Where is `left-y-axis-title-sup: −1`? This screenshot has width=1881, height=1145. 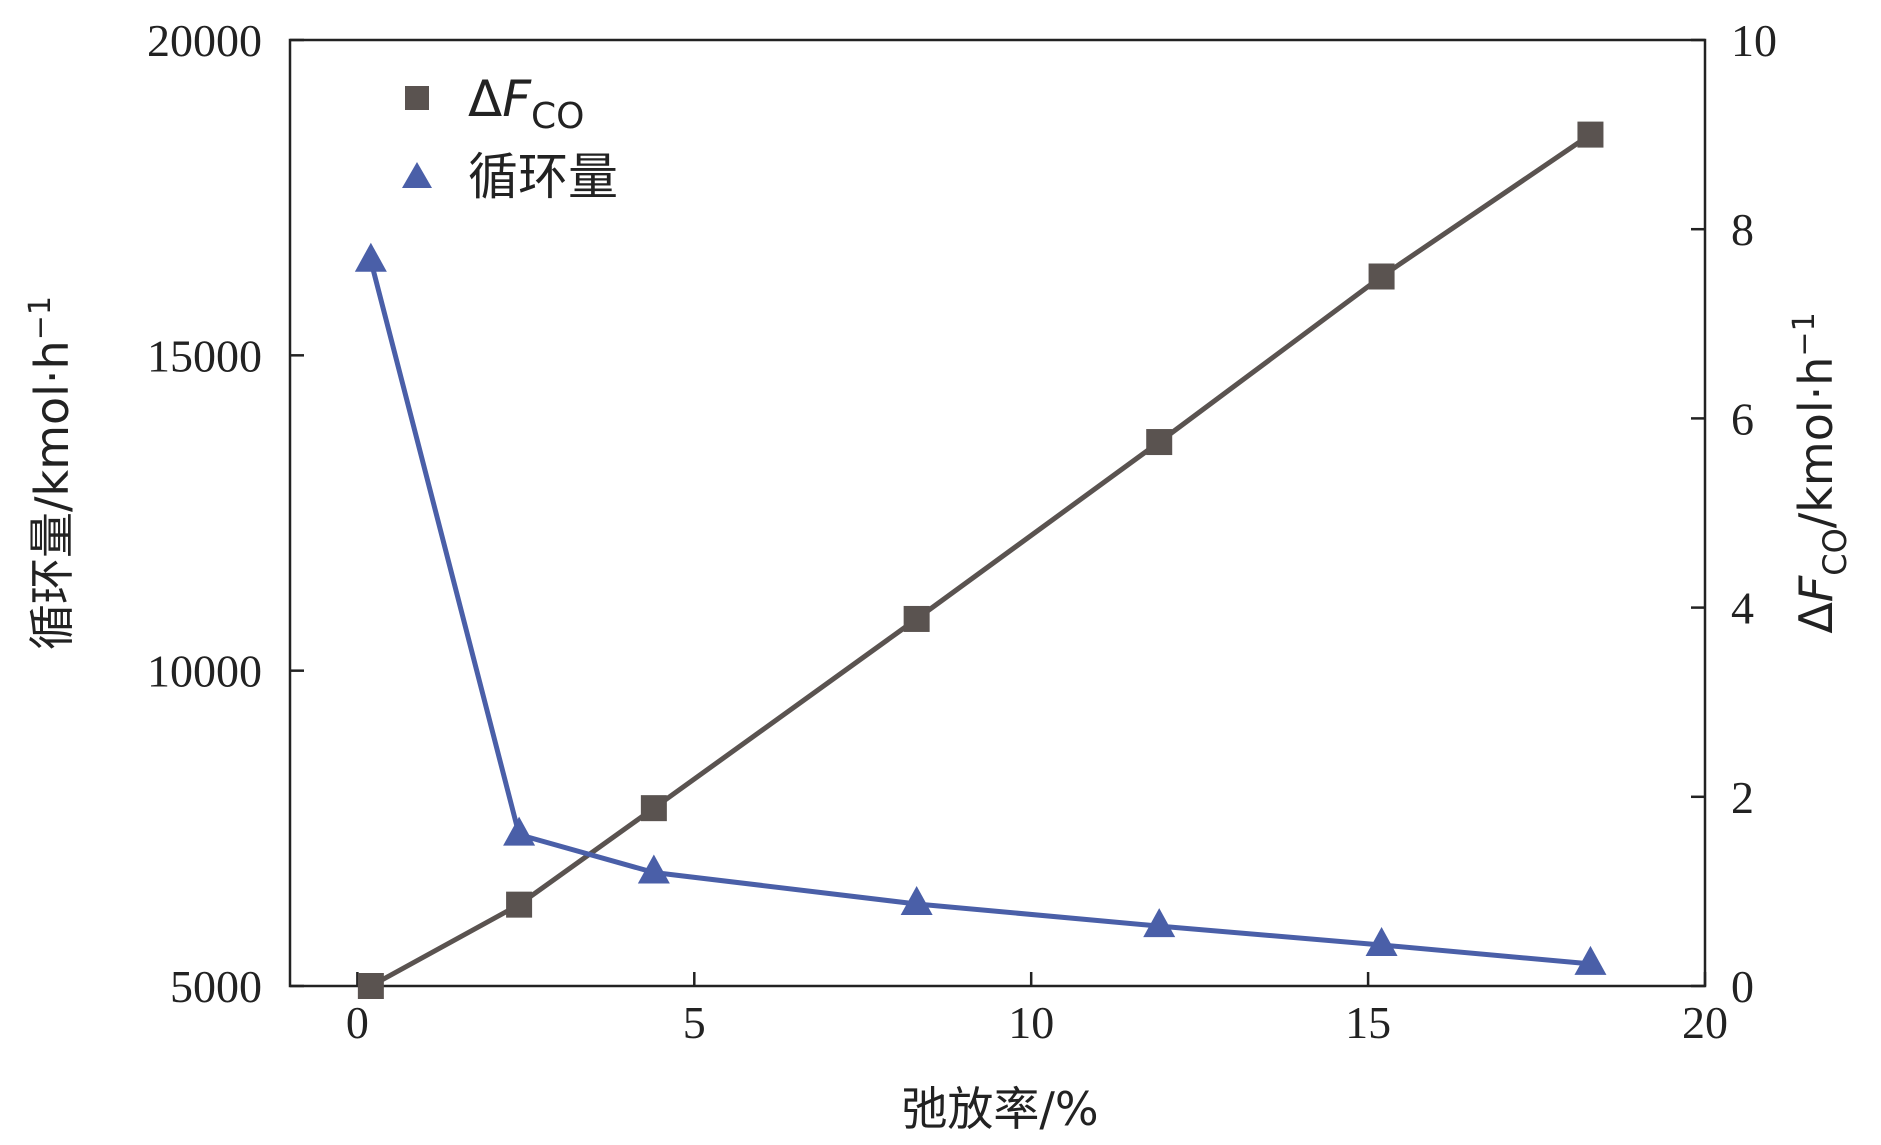 left-y-axis-title-sup: −1 is located at coordinates (40, 318).